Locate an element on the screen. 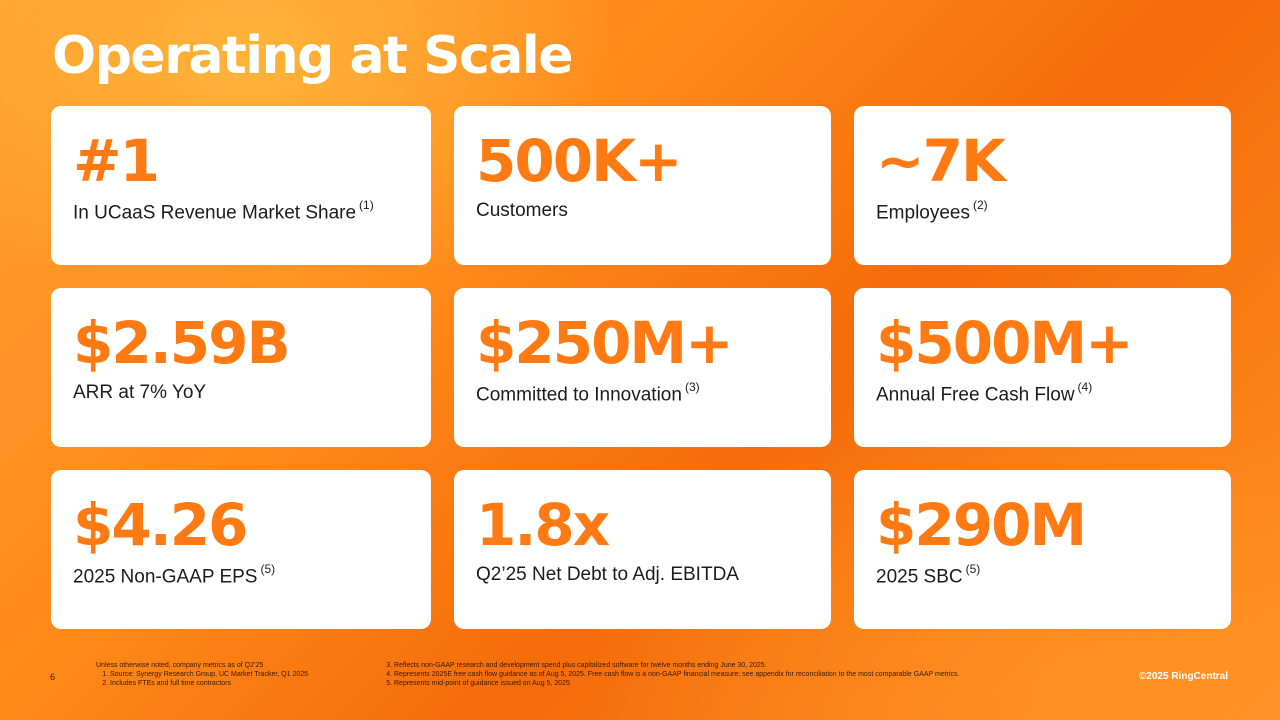 This screenshot has height=720, width=1280. page-title: Operating at Scale is located at coordinates (312, 56).